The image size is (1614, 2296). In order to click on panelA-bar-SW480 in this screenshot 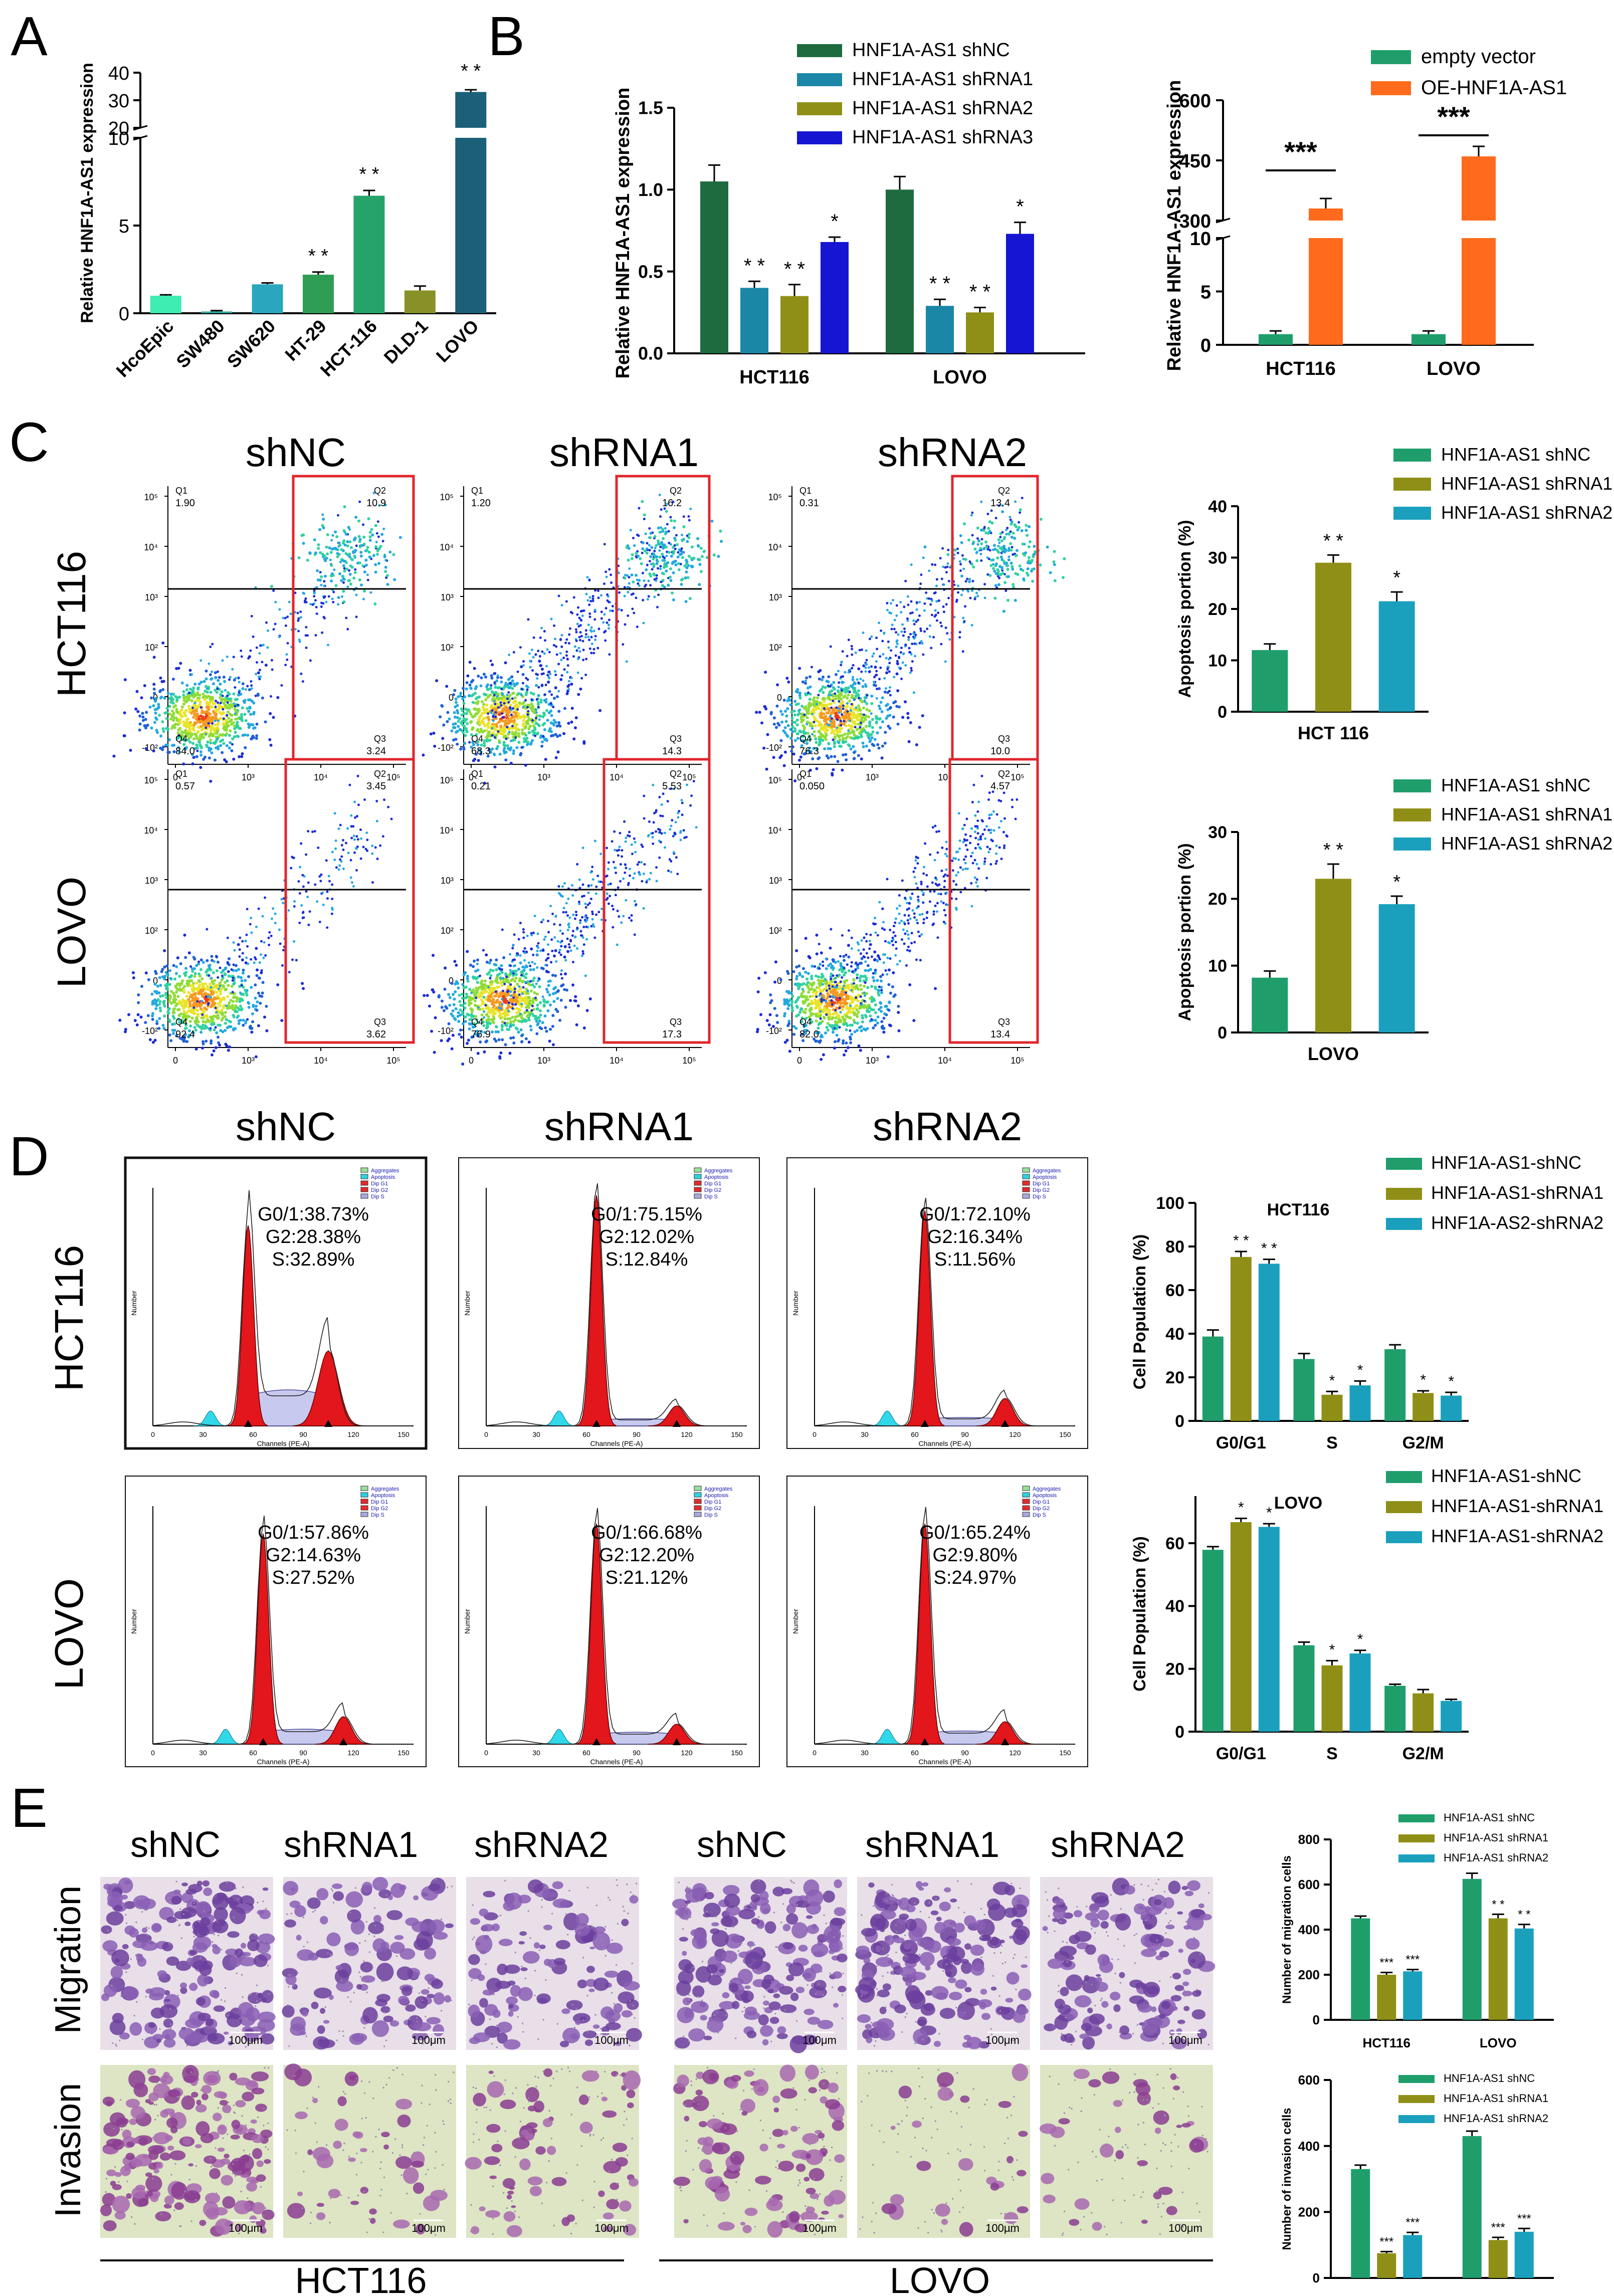, I will do `click(217, 312)`.